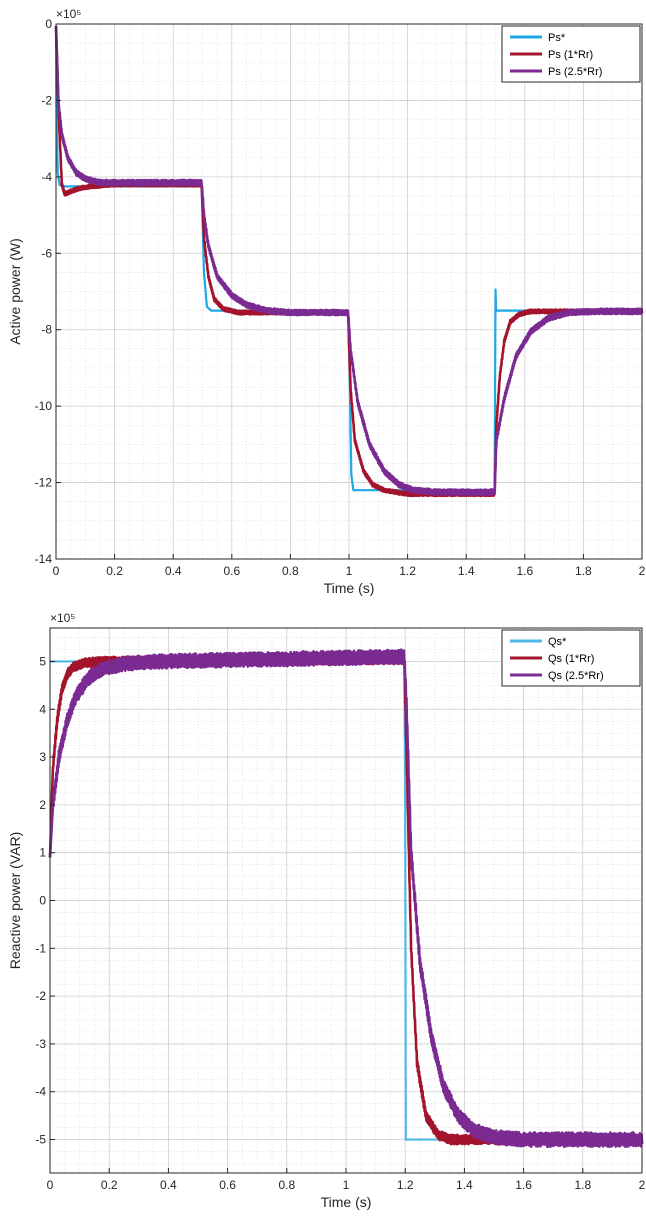 The height and width of the screenshot is (1220, 646). I want to click on legend-item-ps-2-5rr: Ps (2.5*Rr), so click(556, 72).